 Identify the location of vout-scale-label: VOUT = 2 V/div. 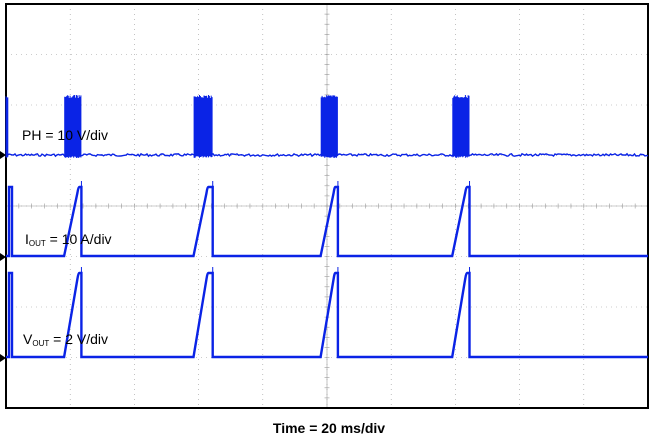
(65, 339).